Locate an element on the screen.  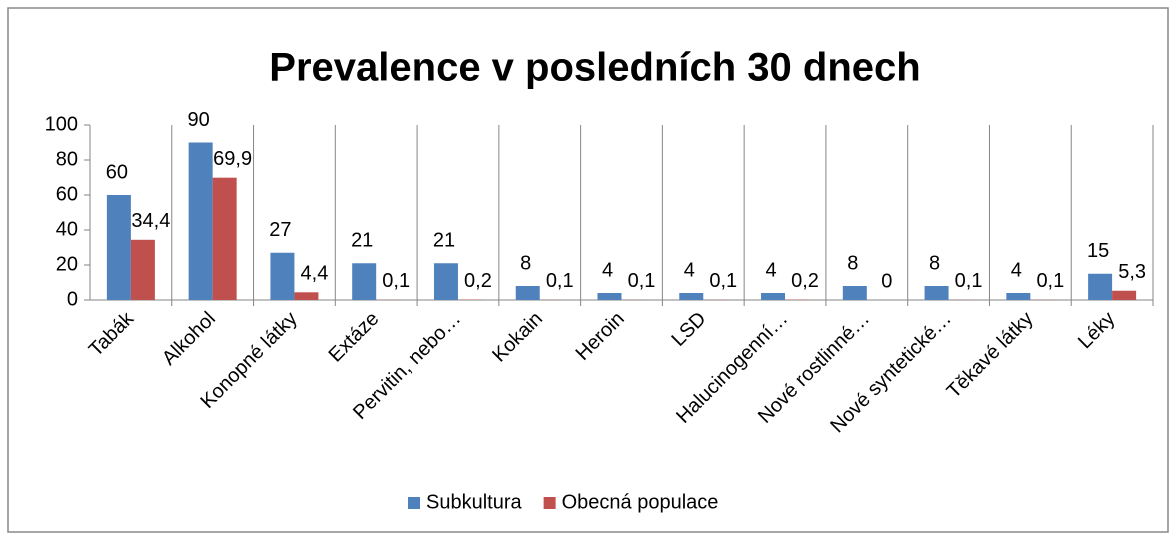
y-tick-label: 100 is located at coordinates (61, 124).